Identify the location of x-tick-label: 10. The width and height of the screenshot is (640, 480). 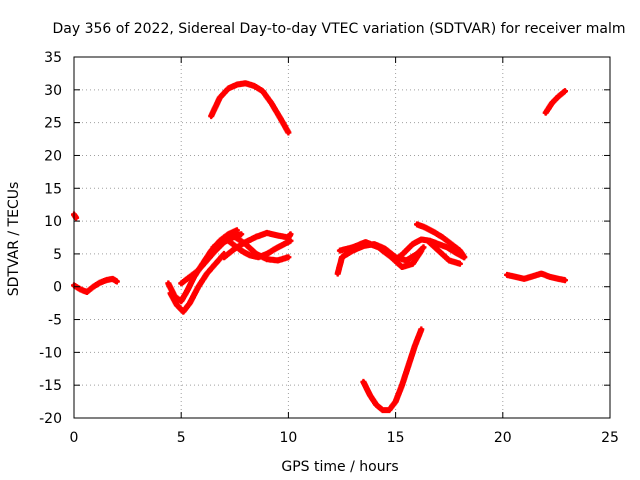
(288, 438).